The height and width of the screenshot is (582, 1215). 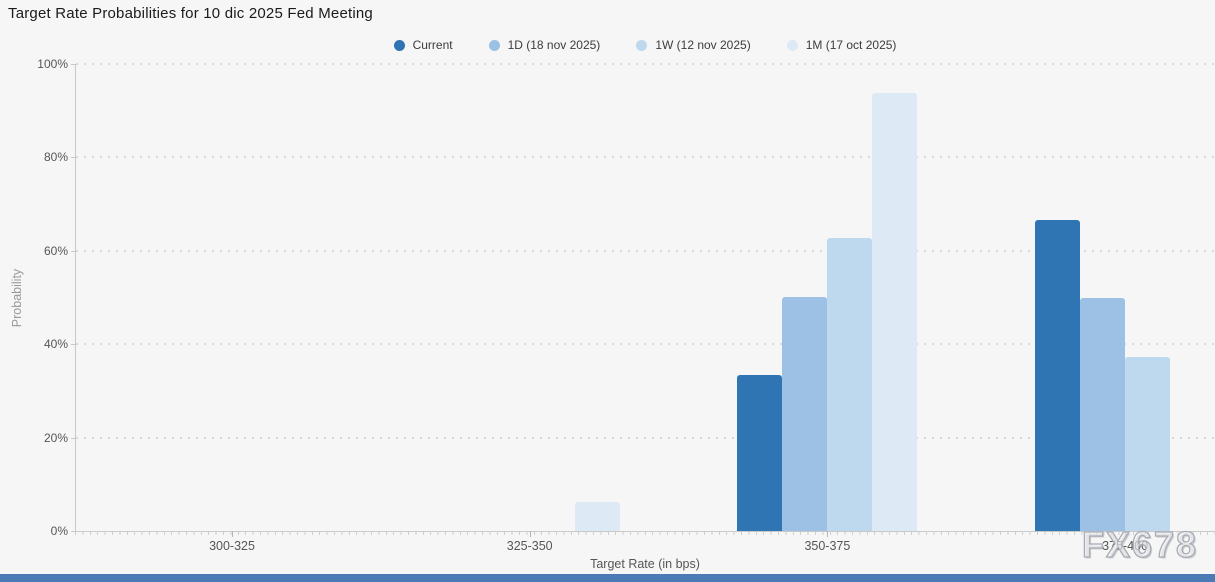 I want to click on x-axis-line, so click(x=645, y=531).